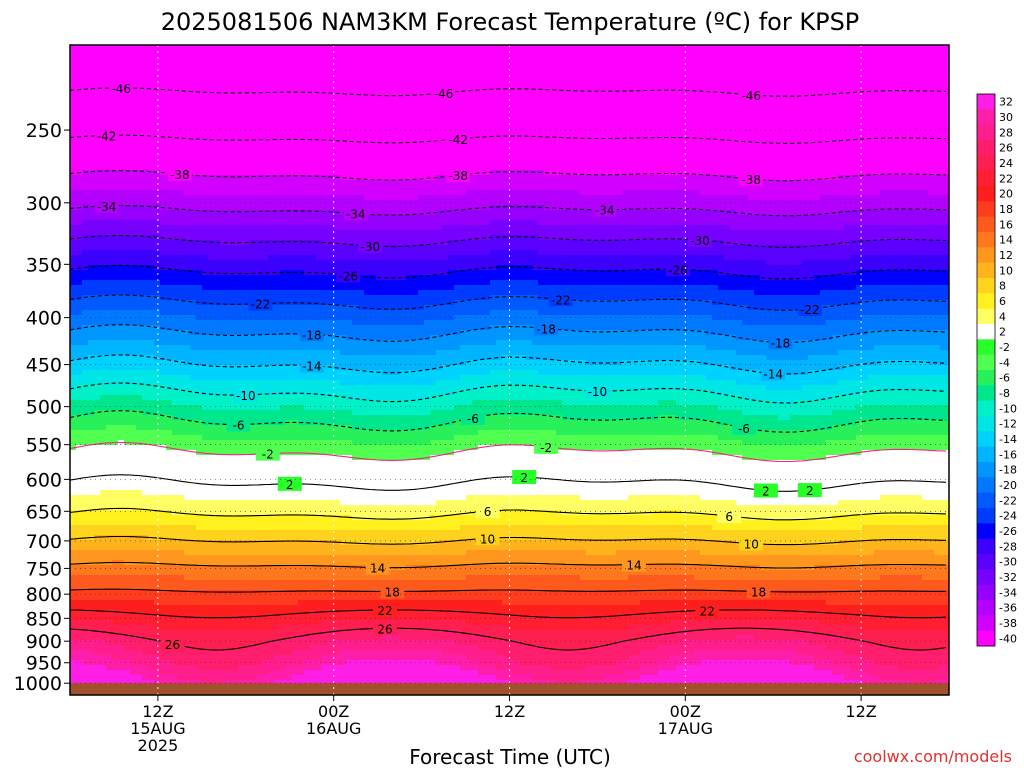 This screenshot has width=1024, height=772. Describe the element at coordinates (1008, 485) in the screenshot. I see `colorbar-label: -20` at that location.